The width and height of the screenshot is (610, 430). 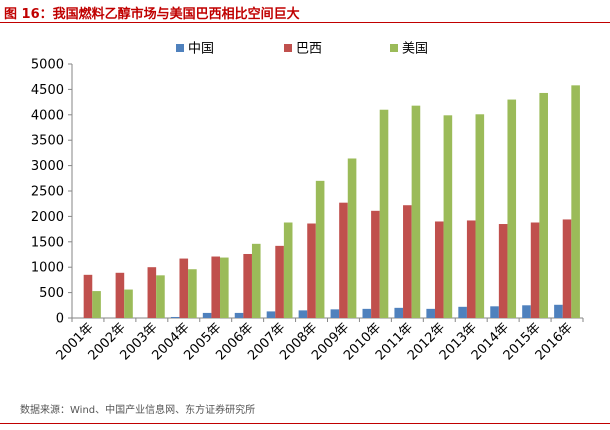 What do you see at coordinates (47, 192) in the screenshot?
I see `y-tick-label: 2500` at bounding box center [47, 192].